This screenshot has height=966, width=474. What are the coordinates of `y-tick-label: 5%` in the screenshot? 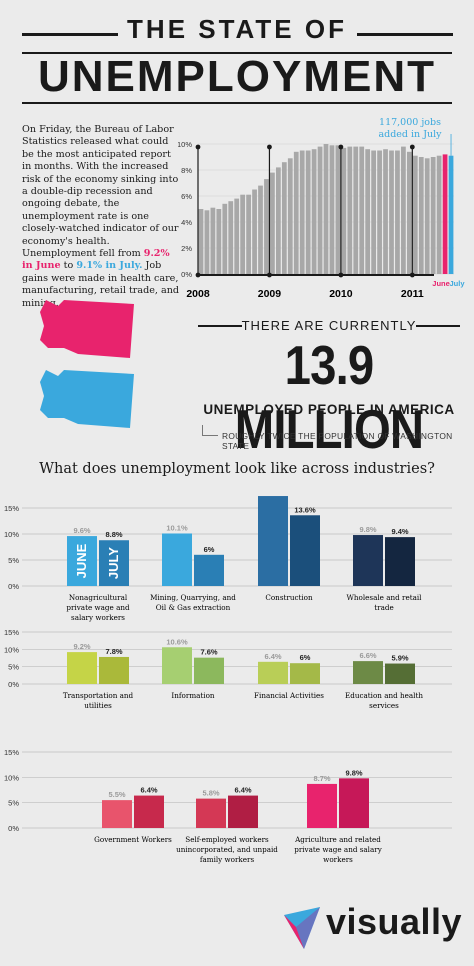 It's located at (13, 803).